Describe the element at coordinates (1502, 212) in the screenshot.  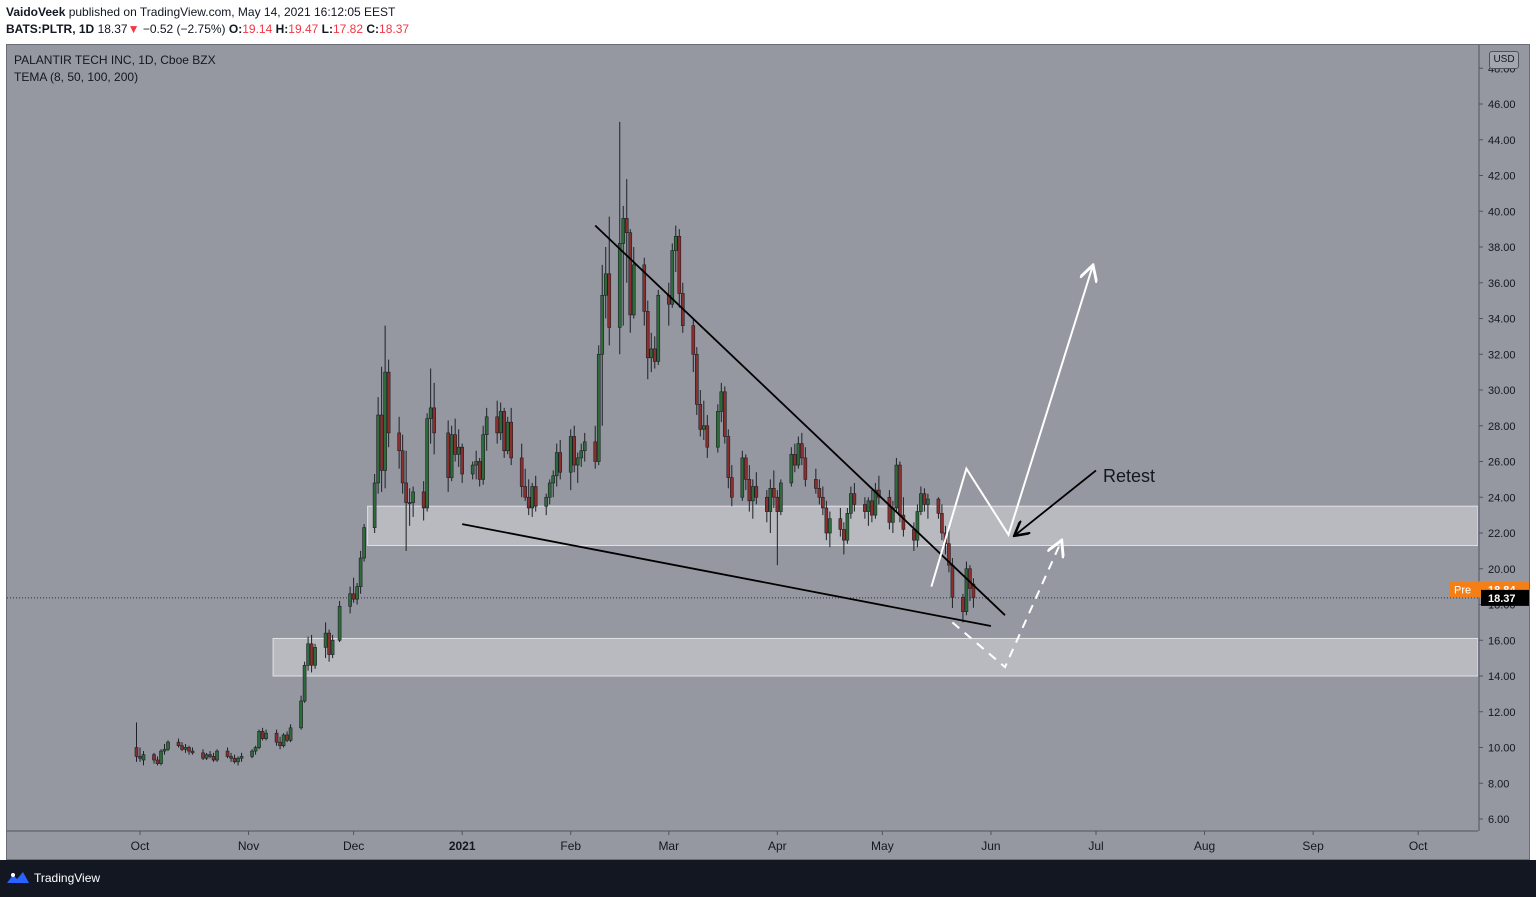
I see `price-tick-label: 40.00` at that location.